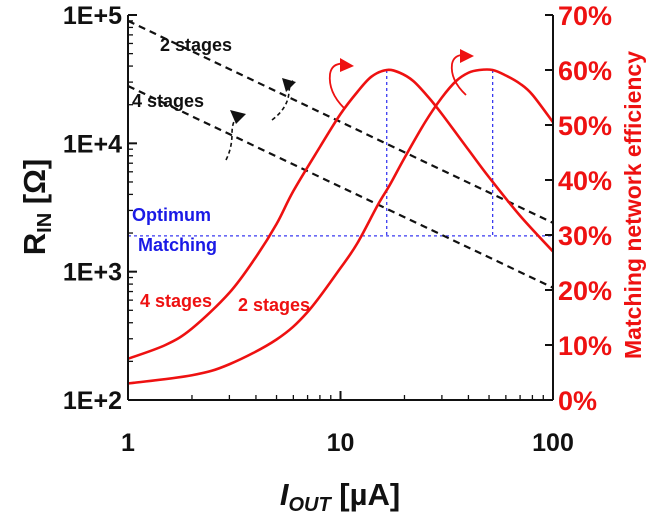 This screenshot has height=518, width=652. I want to click on left-tick-label: 1E+3, so click(92, 273).